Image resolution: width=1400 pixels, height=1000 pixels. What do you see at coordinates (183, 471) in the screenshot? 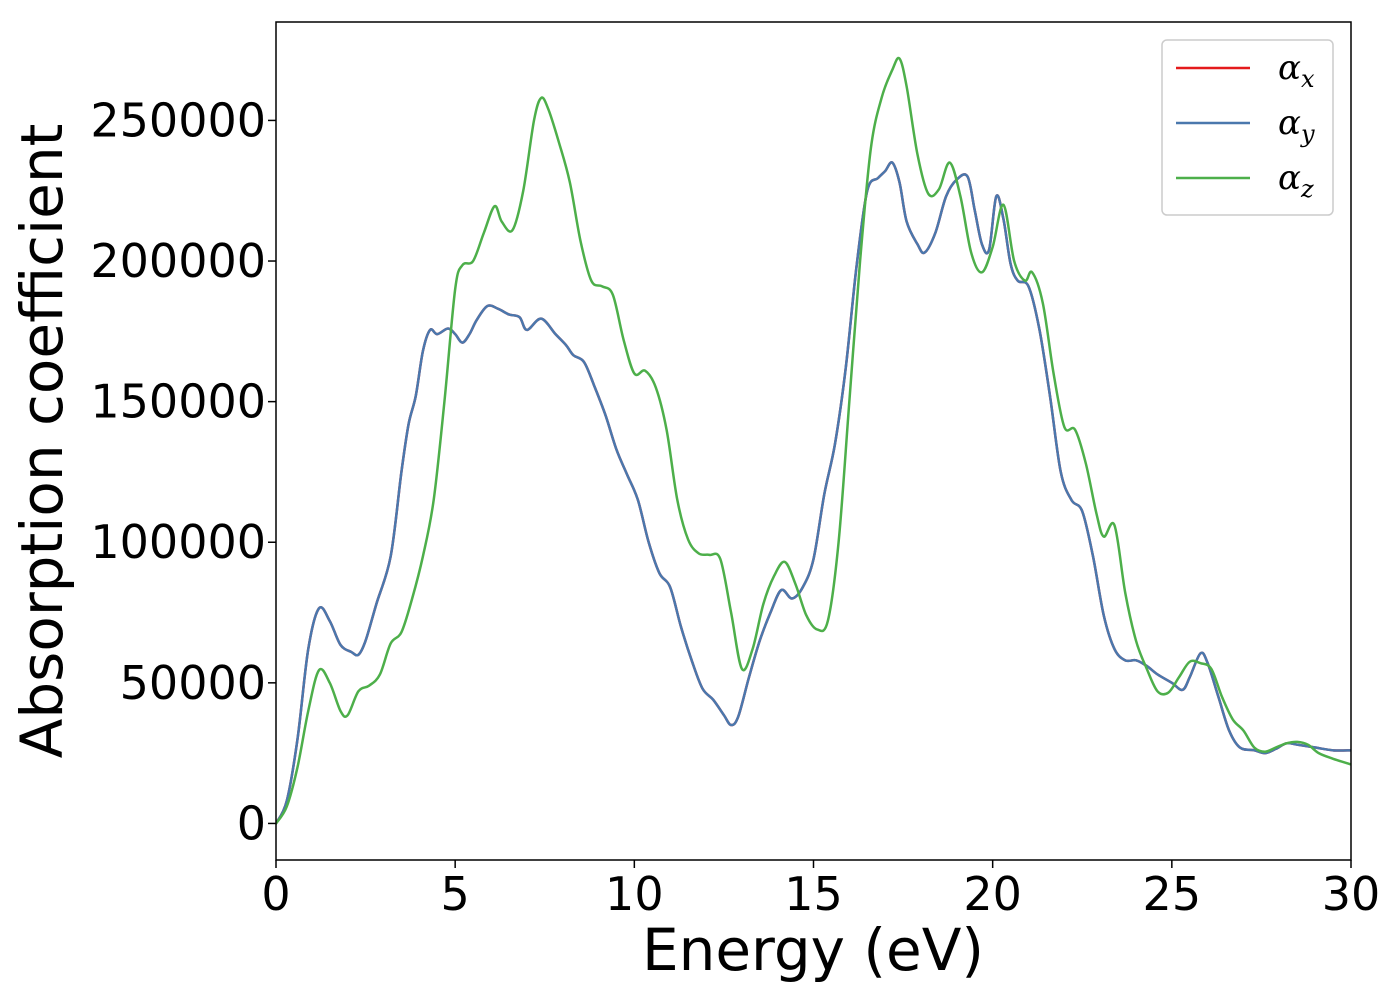
I see `y-axis-ticks: 0 50000 100000 150000 200000 250000` at bounding box center [183, 471].